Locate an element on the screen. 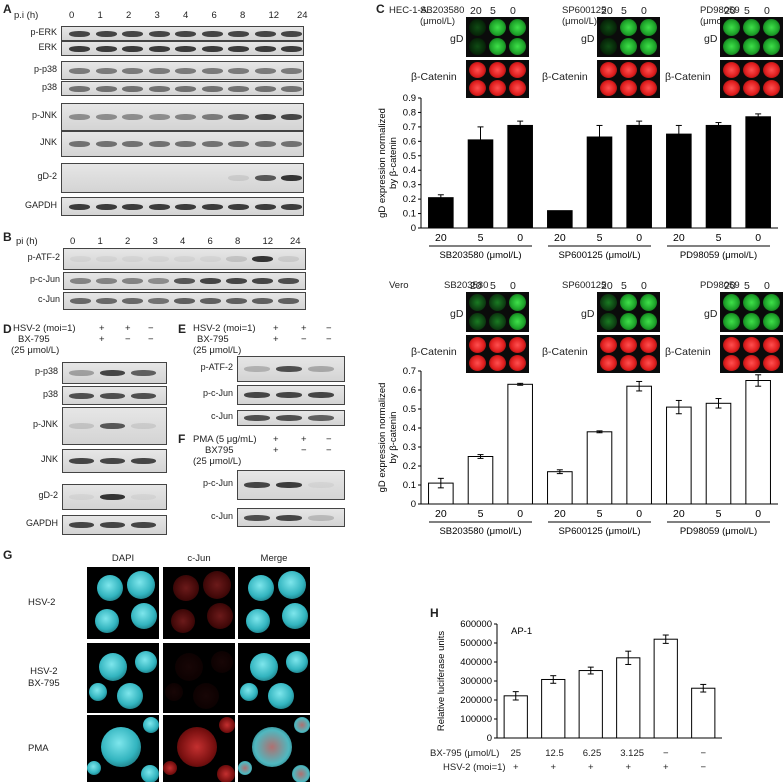 The width and height of the screenshot is (784, 784). dose-label: 5 is located at coordinates (493, 11).